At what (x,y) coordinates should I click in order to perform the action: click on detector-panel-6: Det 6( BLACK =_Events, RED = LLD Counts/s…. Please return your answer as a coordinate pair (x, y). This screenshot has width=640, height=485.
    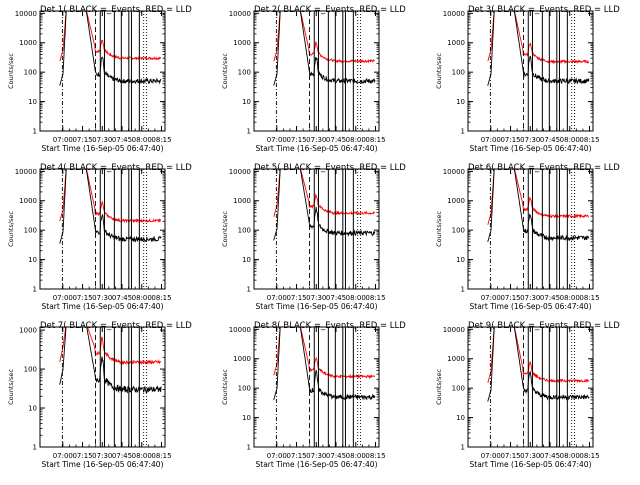
    Looking at the image, I should click on (527, 237).